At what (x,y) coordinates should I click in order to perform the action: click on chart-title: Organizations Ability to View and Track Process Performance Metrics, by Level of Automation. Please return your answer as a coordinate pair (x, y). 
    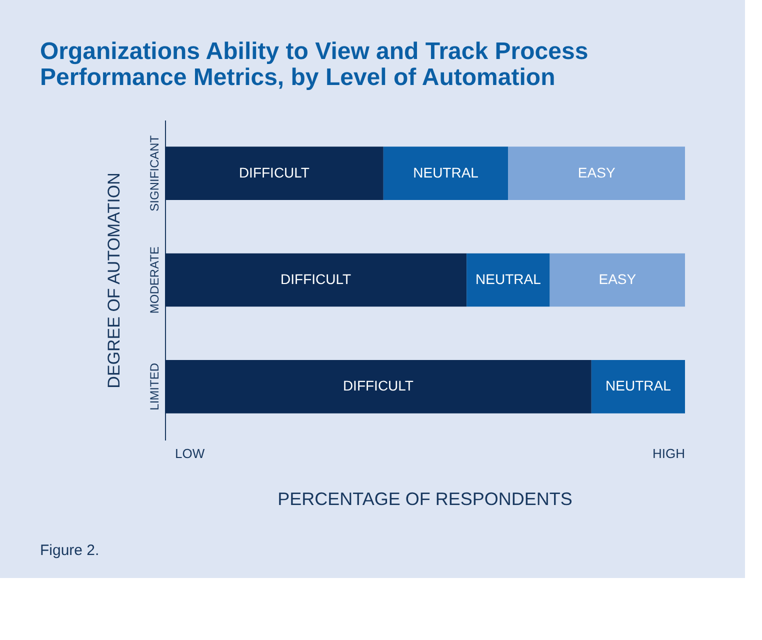
    Looking at the image, I should click on (314, 64).